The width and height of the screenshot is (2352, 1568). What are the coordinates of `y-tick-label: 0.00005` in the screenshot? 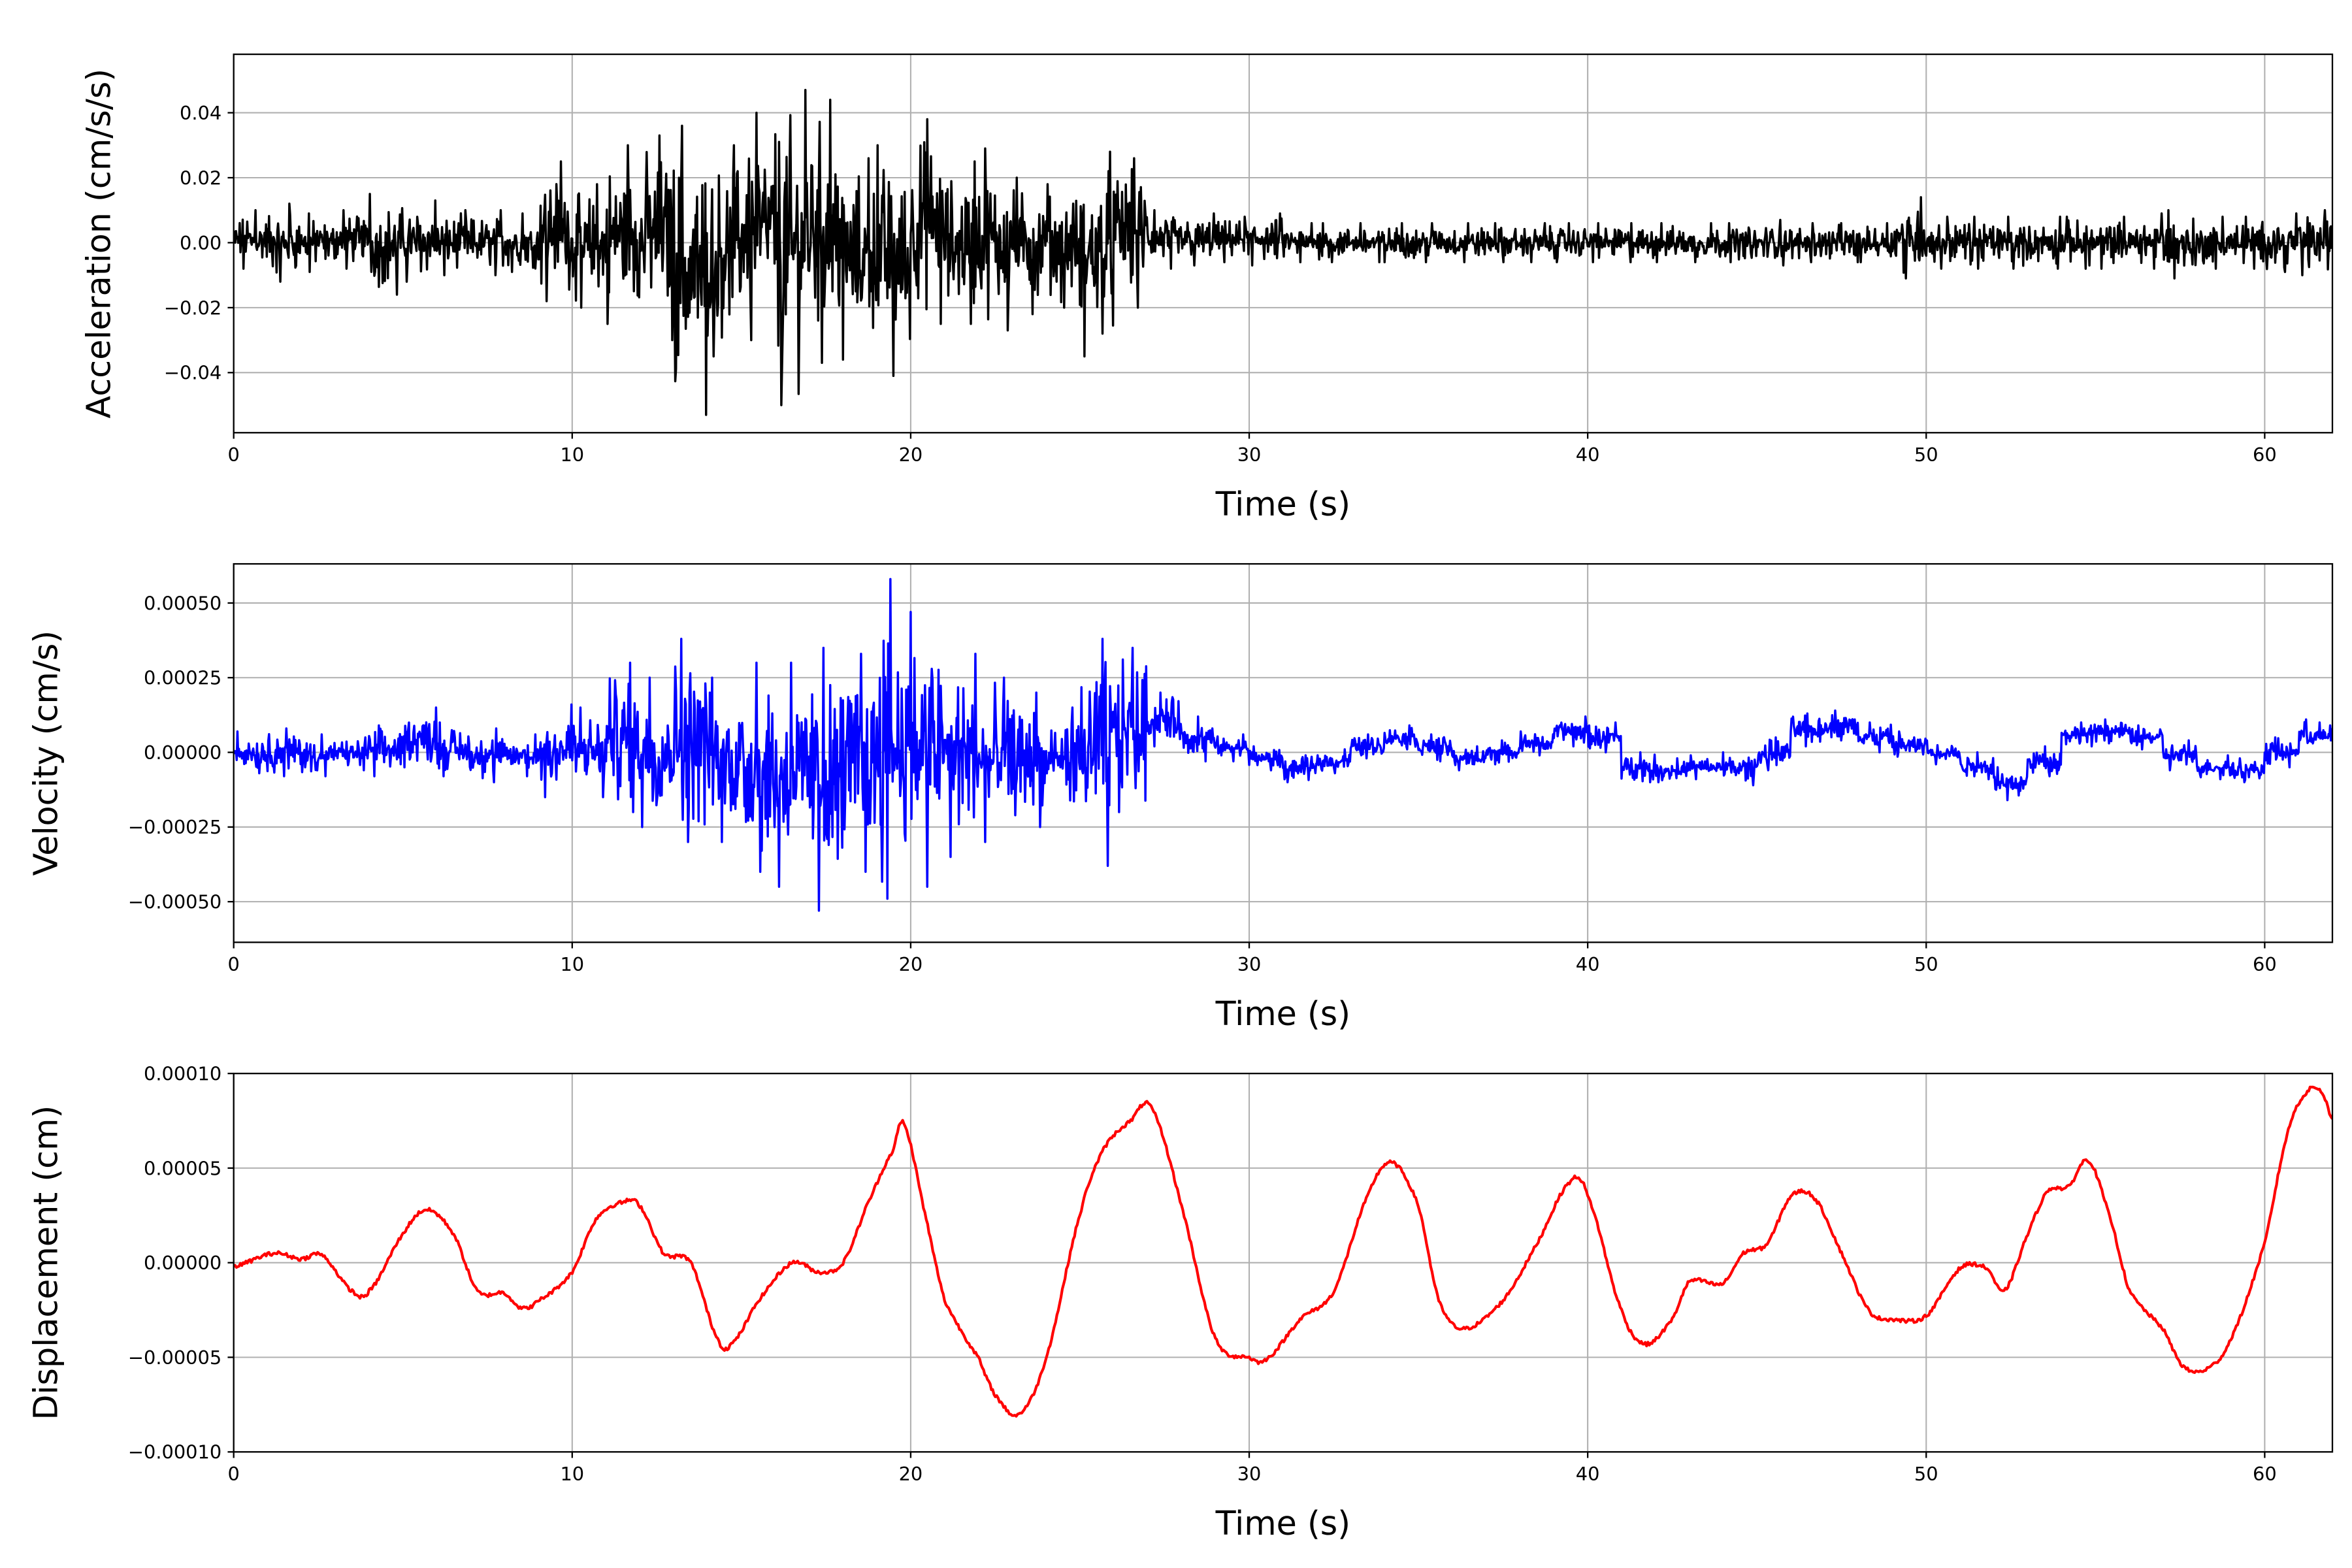 It's located at (182, 1168).